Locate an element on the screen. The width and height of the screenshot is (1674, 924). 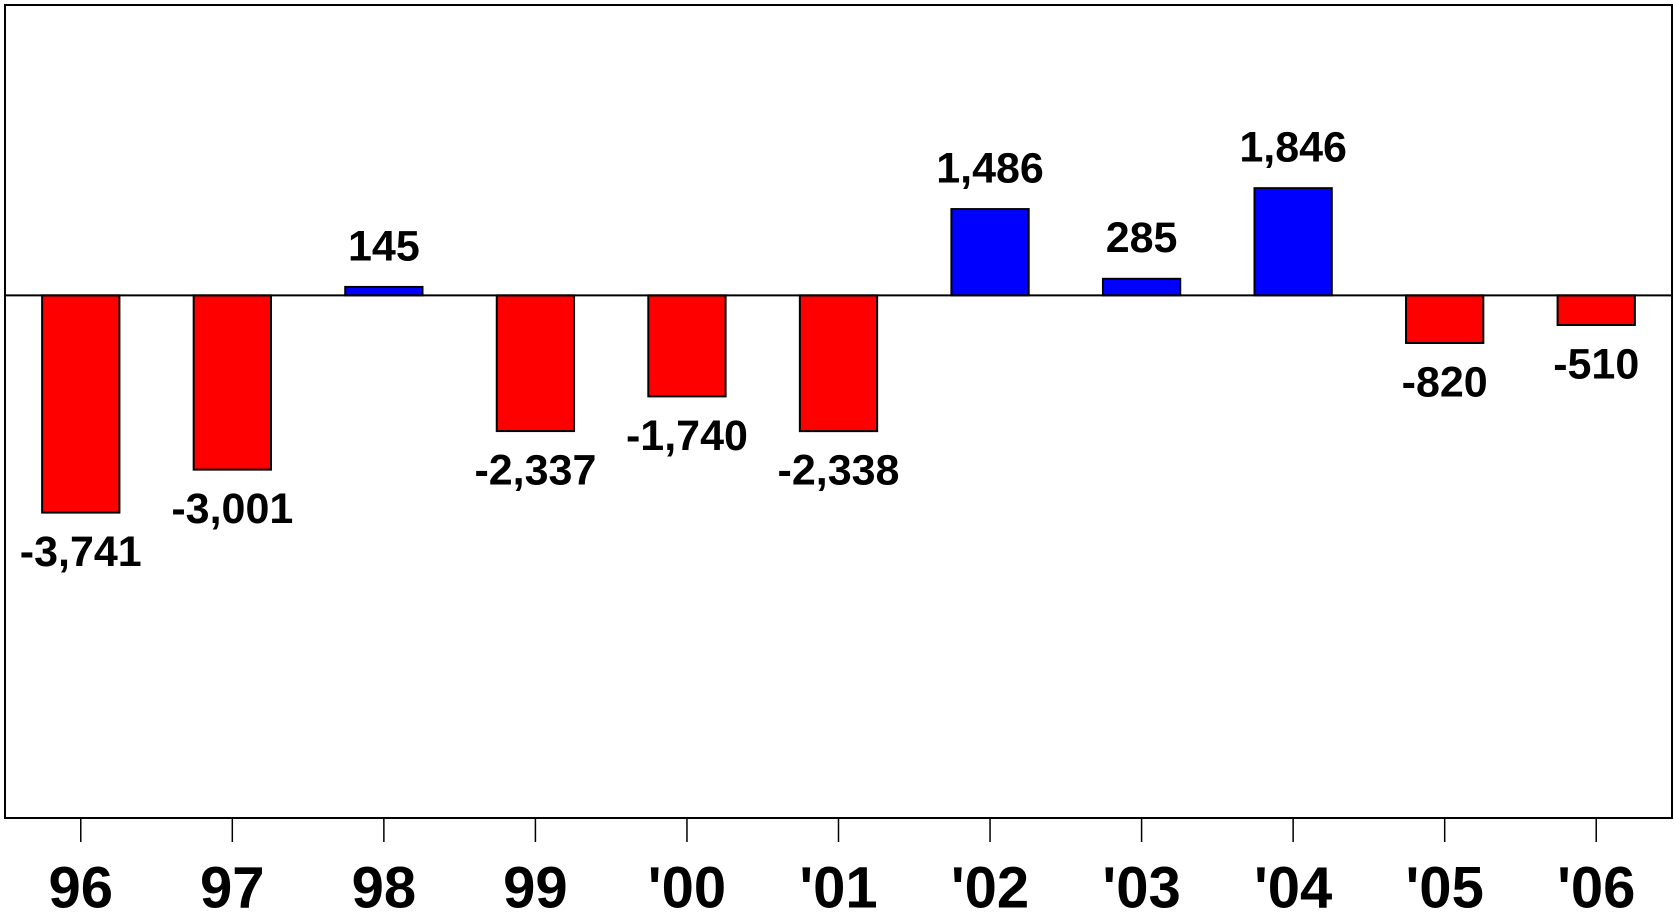
x-tick-label: 98 is located at coordinates (384, 887).